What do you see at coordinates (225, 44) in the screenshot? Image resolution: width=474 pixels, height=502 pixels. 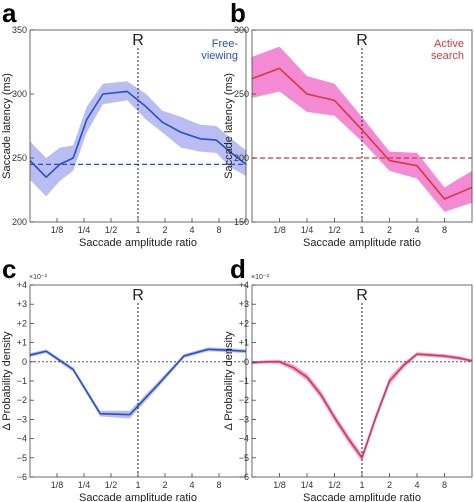 I see `annotation-line: Free-` at bounding box center [225, 44].